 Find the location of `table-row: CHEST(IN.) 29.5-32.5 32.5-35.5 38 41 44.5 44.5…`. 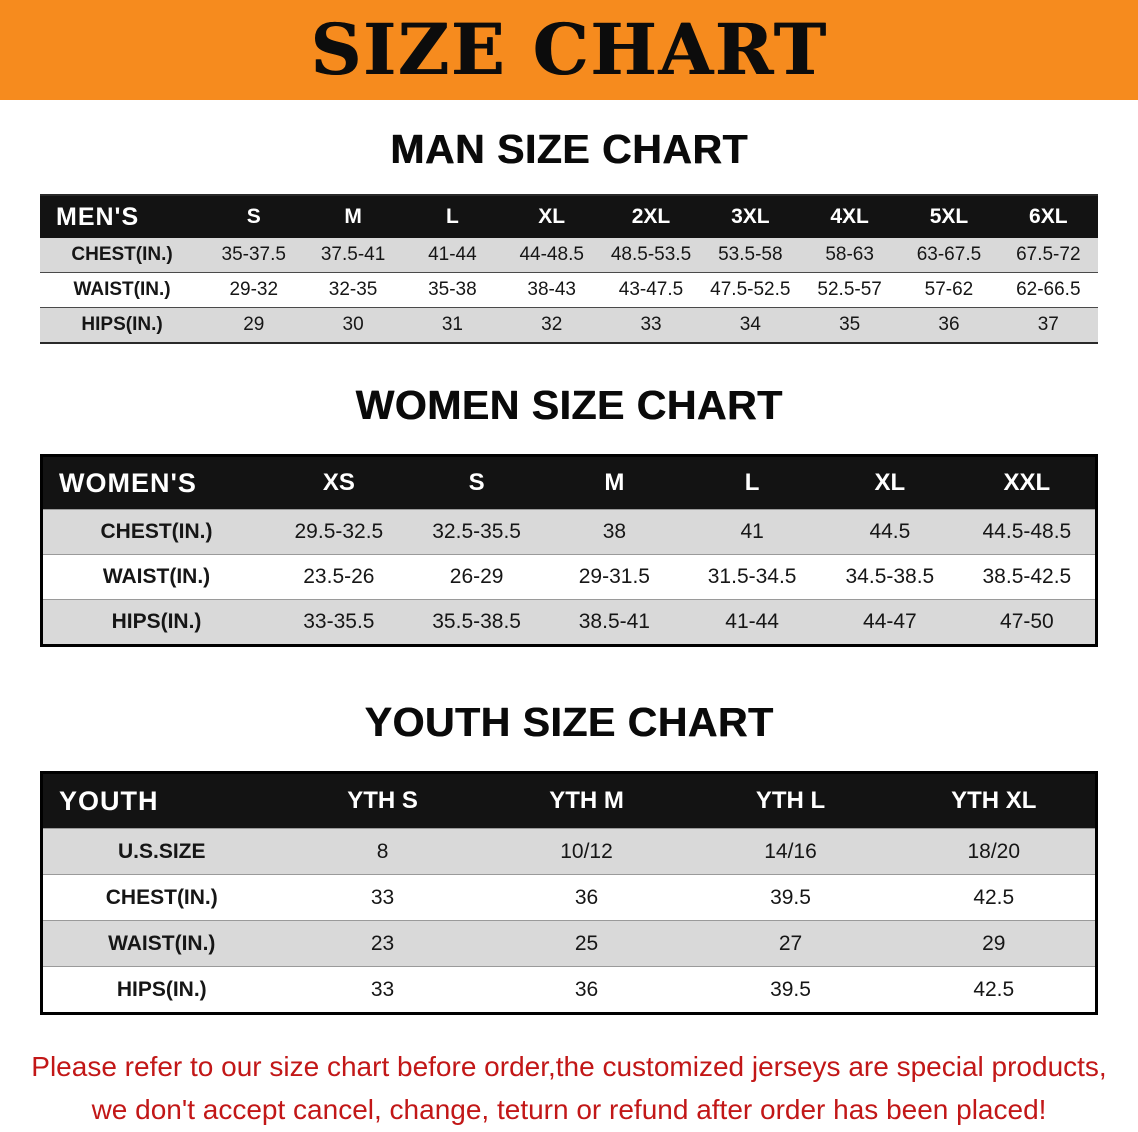

table-row: CHEST(IN.) 29.5-32.5 32.5-35.5 38 41 44.5 44.5… is located at coordinates (569, 532).